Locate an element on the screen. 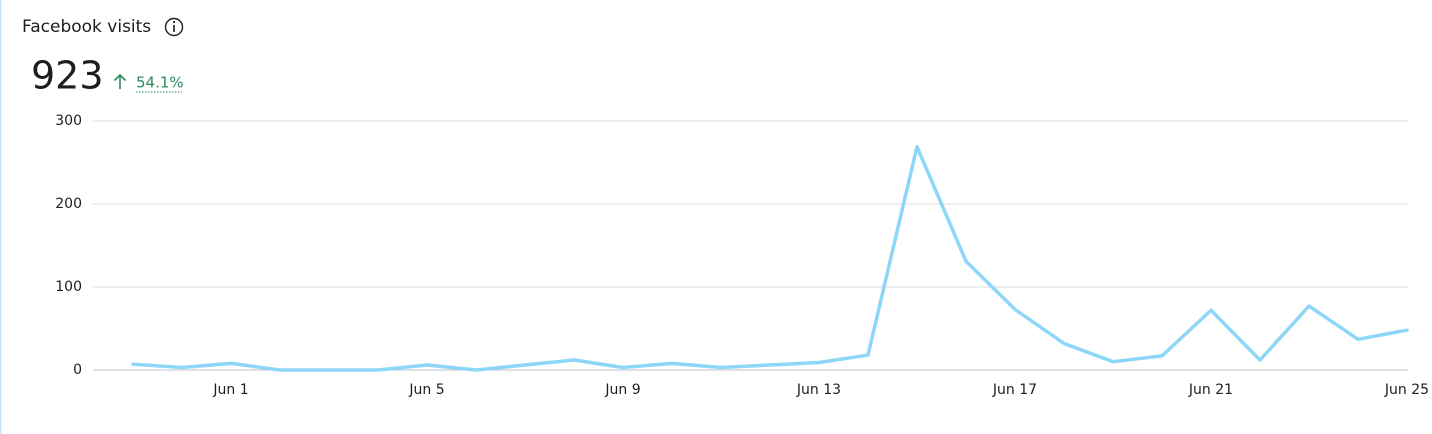 Image resolution: width=1432 pixels, height=434 pixels. y-tick-label: 200 is located at coordinates (68, 204).